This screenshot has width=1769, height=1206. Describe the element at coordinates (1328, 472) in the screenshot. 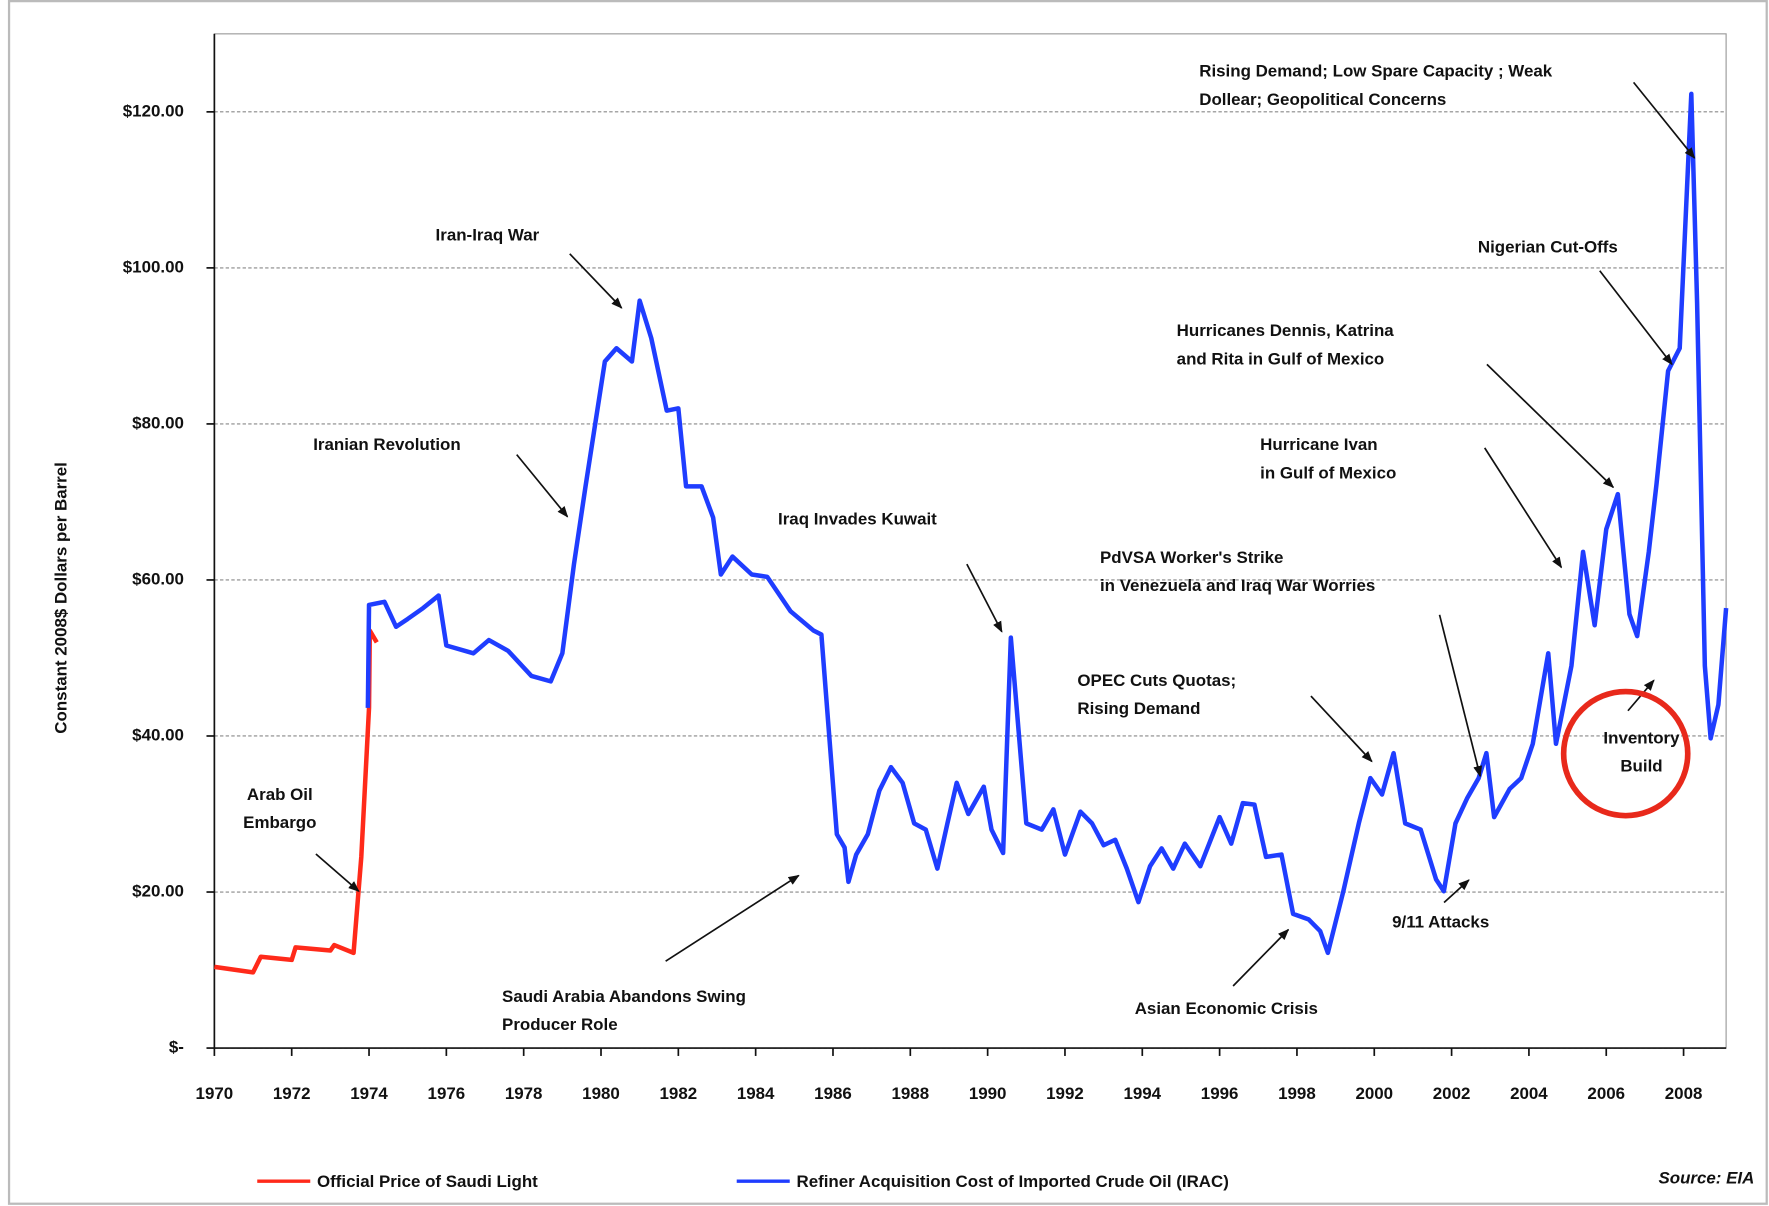

I see `annotation: in Gulf of Mexico` at that location.